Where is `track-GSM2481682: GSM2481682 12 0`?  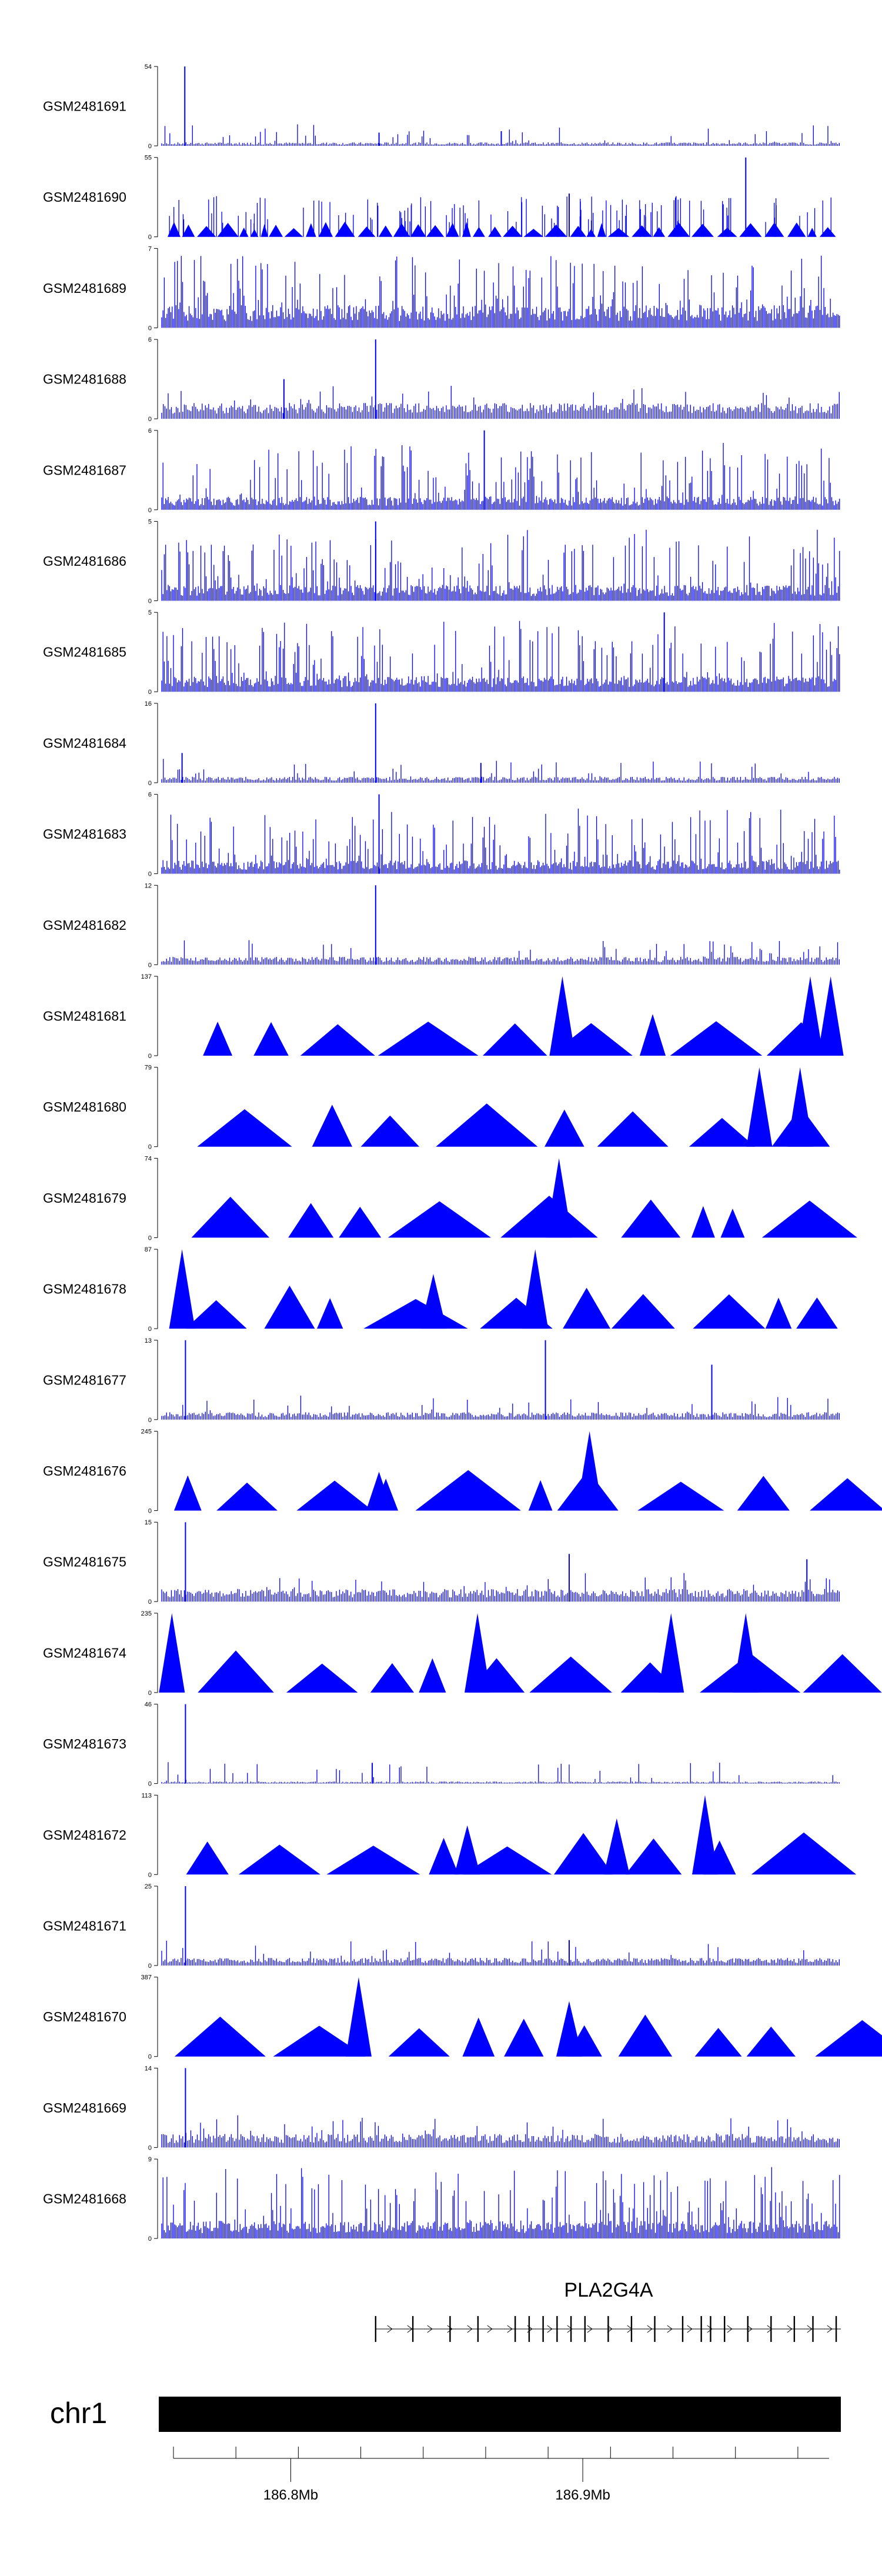 track-GSM2481682: GSM2481682 12 0 is located at coordinates (441, 925).